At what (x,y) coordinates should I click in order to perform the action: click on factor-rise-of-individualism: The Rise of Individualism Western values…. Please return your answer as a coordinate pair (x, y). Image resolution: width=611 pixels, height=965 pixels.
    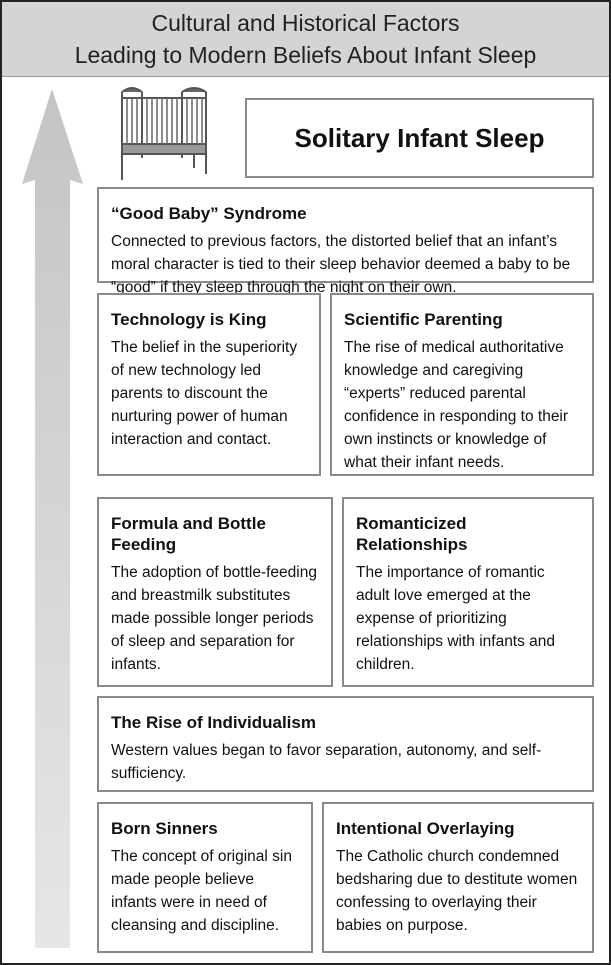
    Looking at the image, I should click on (345, 744).